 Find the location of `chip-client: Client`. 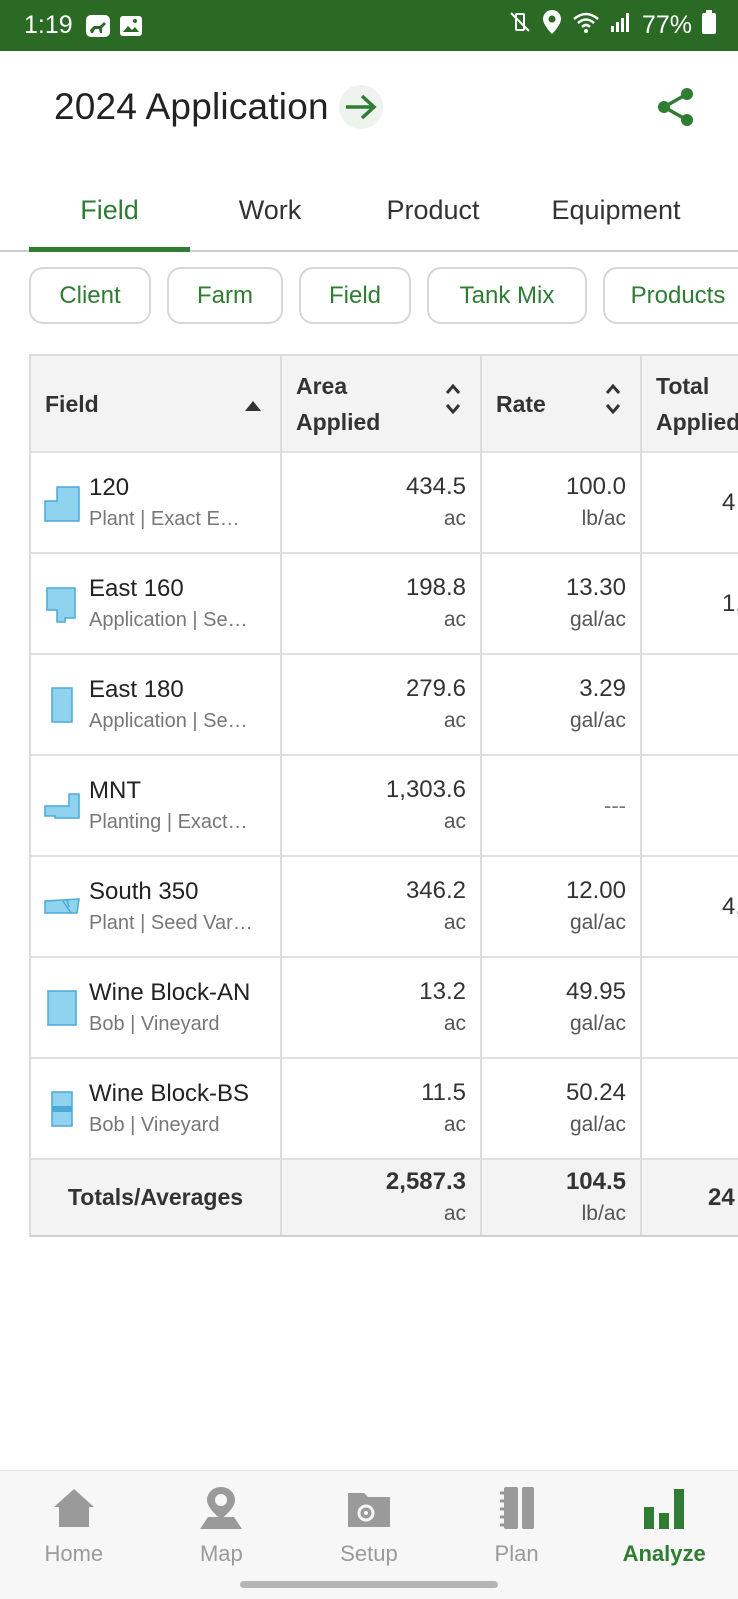

chip-client: Client is located at coordinates (90, 295).